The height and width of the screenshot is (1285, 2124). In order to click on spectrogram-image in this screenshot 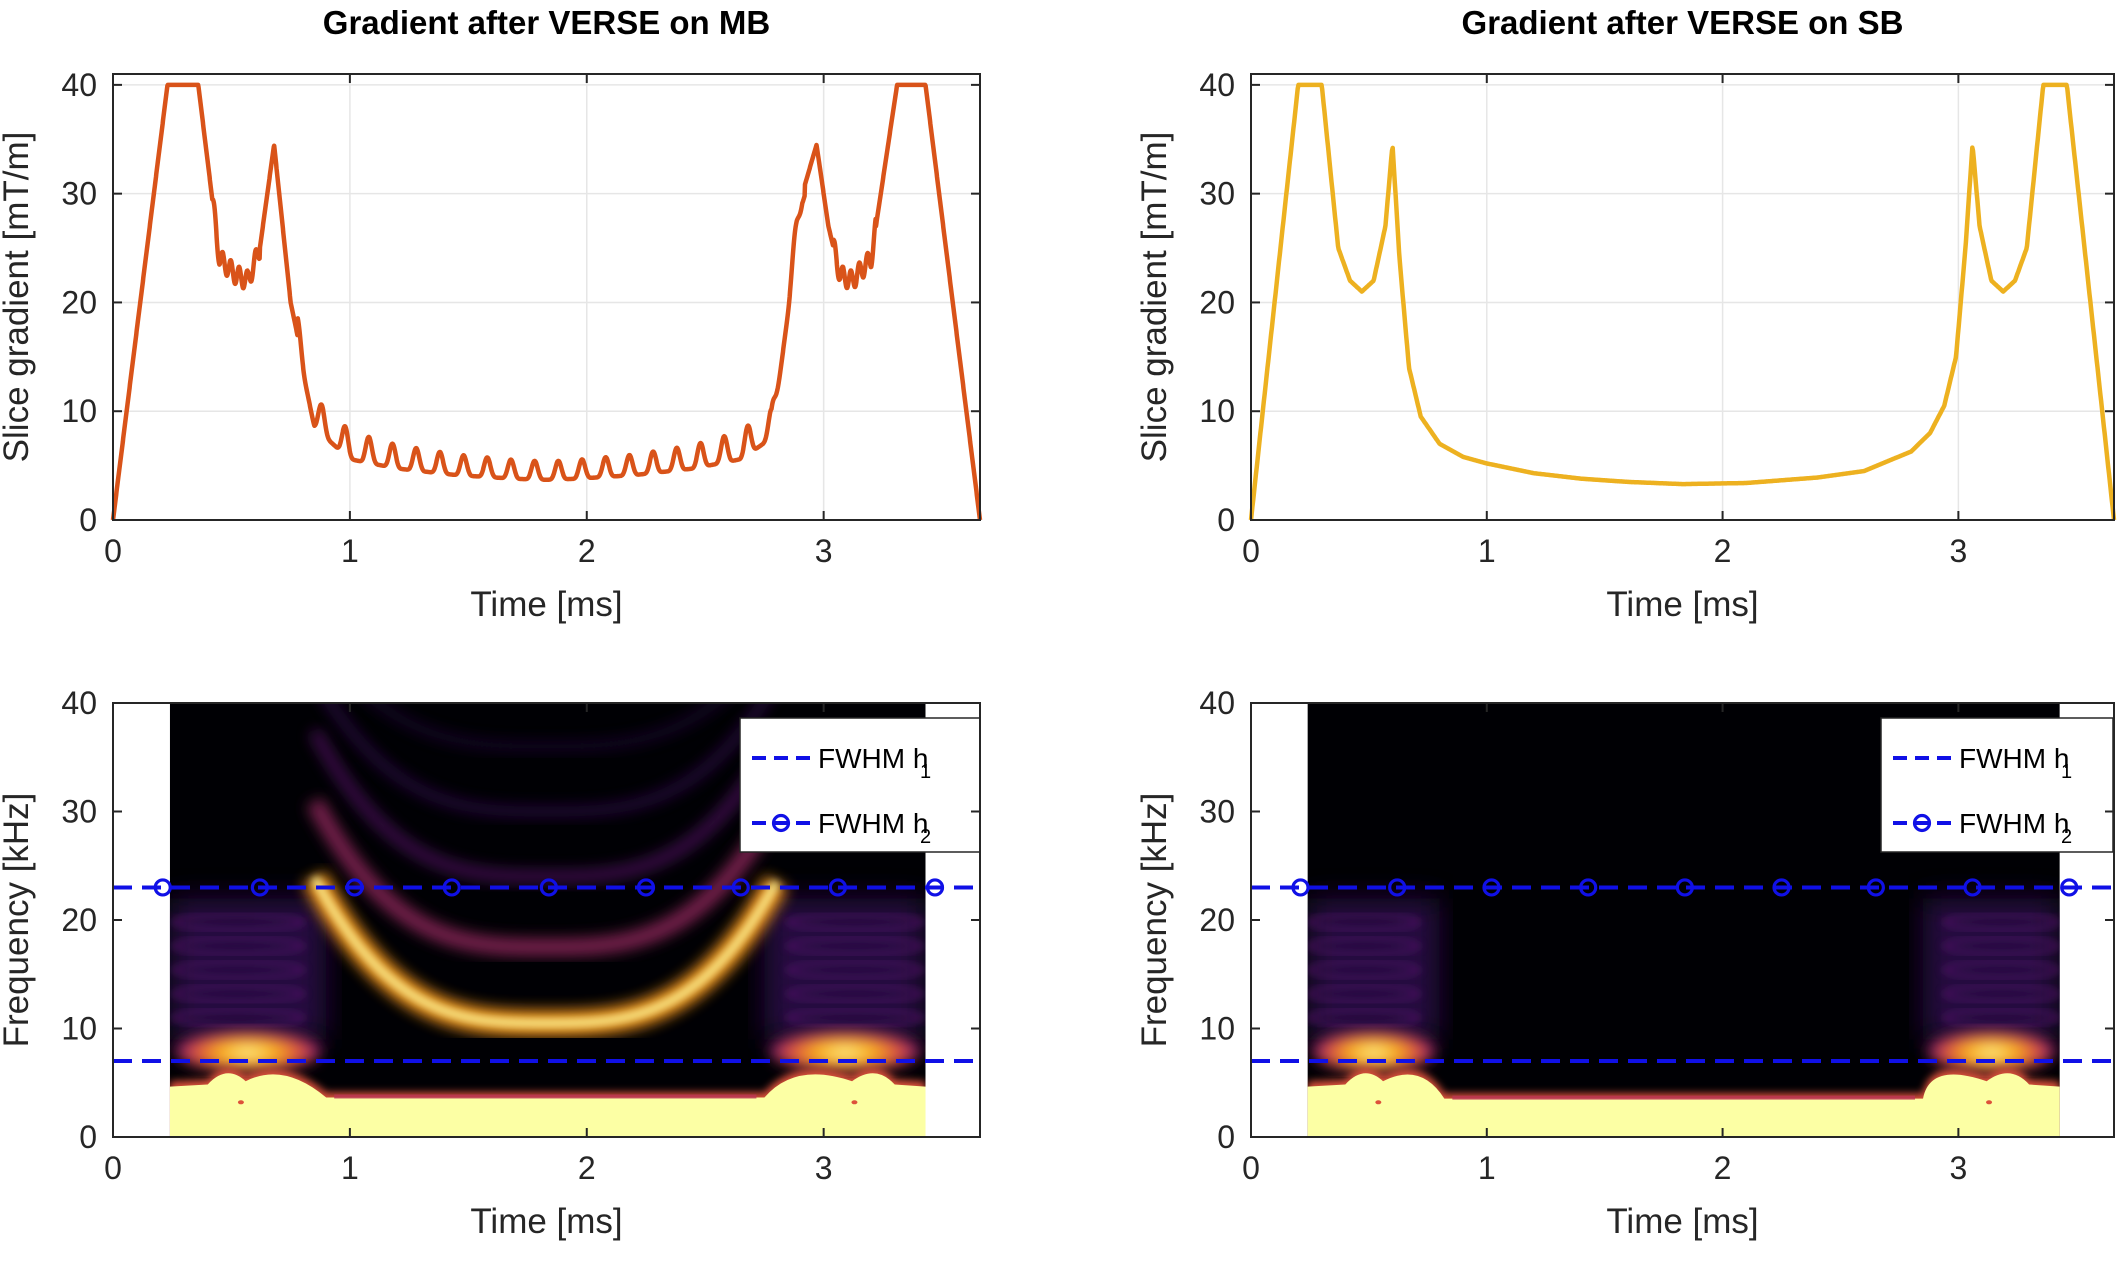, I will do `click(1683, 920)`.